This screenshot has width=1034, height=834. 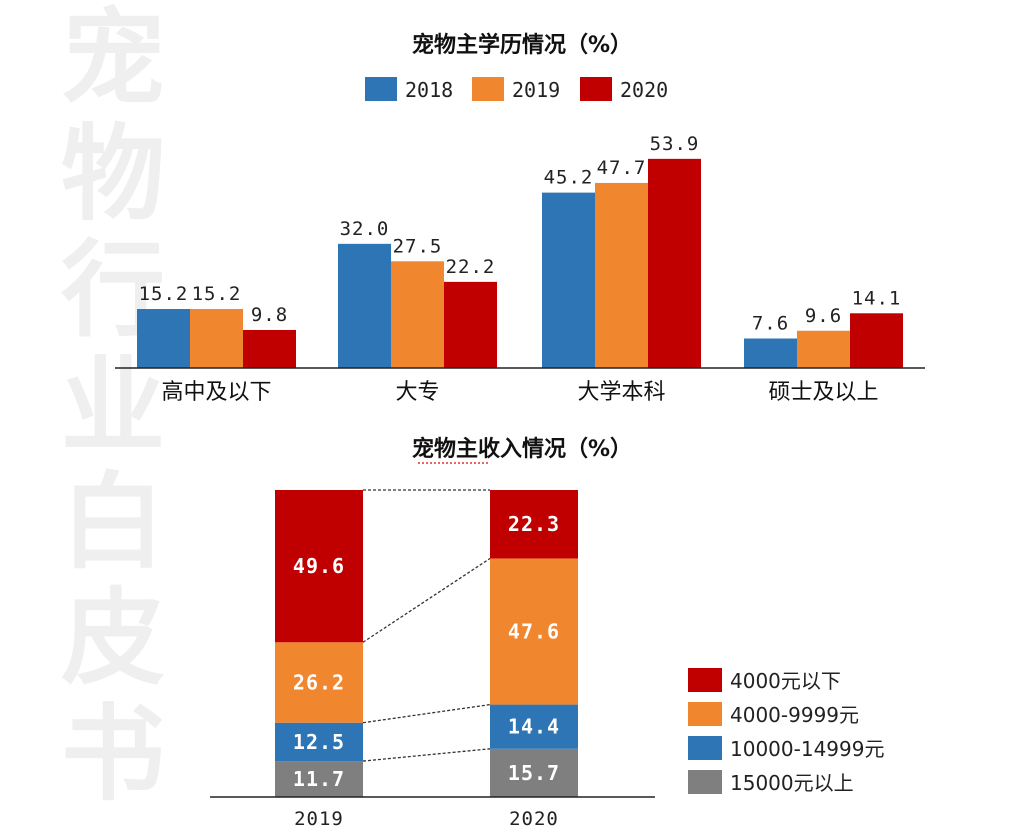 What do you see at coordinates (569, 178) in the screenshot?
I see `data-label: 45.2` at bounding box center [569, 178].